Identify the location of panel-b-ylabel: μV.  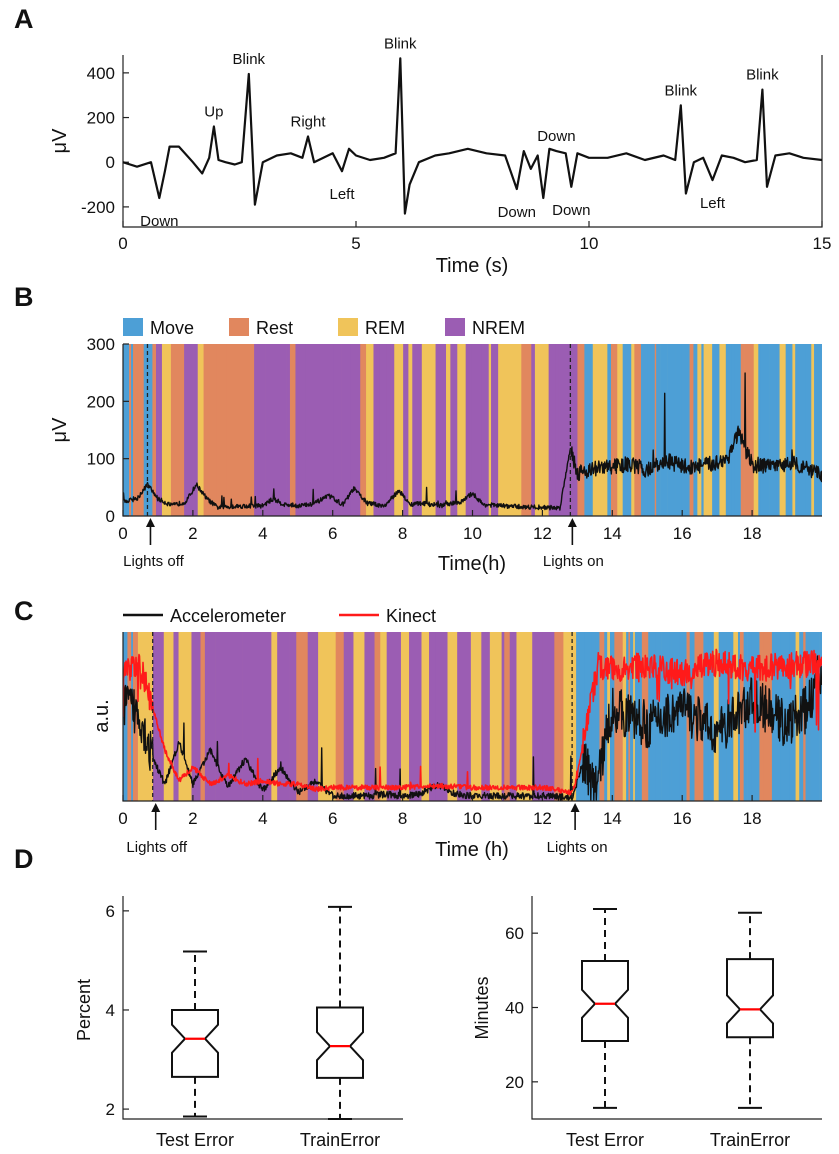
(60, 430).